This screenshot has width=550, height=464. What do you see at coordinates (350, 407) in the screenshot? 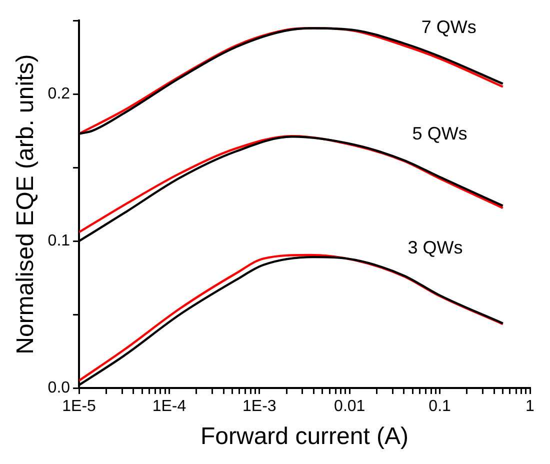
I see `x-tick-label: 0.01` at bounding box center [350, 407].